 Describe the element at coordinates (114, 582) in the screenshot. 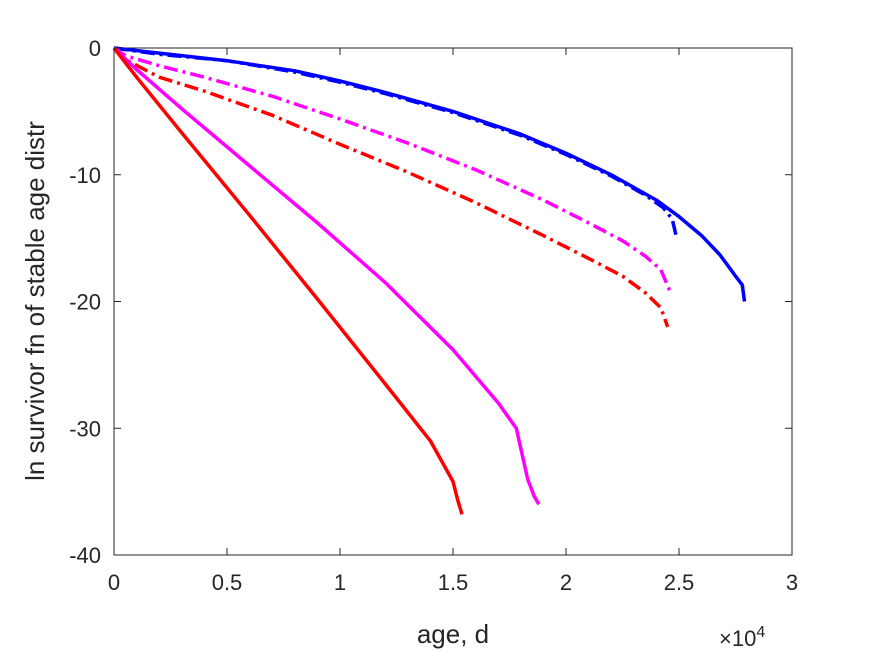

I see `x-tick-label: 0` at that location.